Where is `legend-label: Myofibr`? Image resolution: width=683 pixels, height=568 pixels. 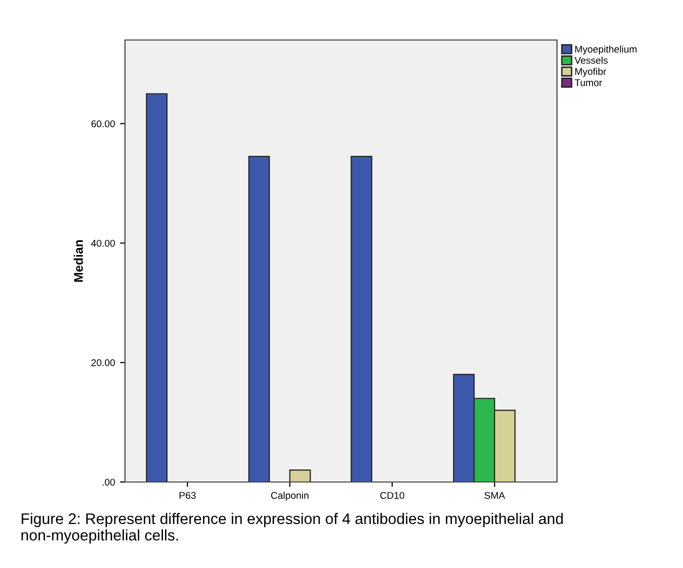
legend-label: Myofibr is located at coordinates (590, 72).